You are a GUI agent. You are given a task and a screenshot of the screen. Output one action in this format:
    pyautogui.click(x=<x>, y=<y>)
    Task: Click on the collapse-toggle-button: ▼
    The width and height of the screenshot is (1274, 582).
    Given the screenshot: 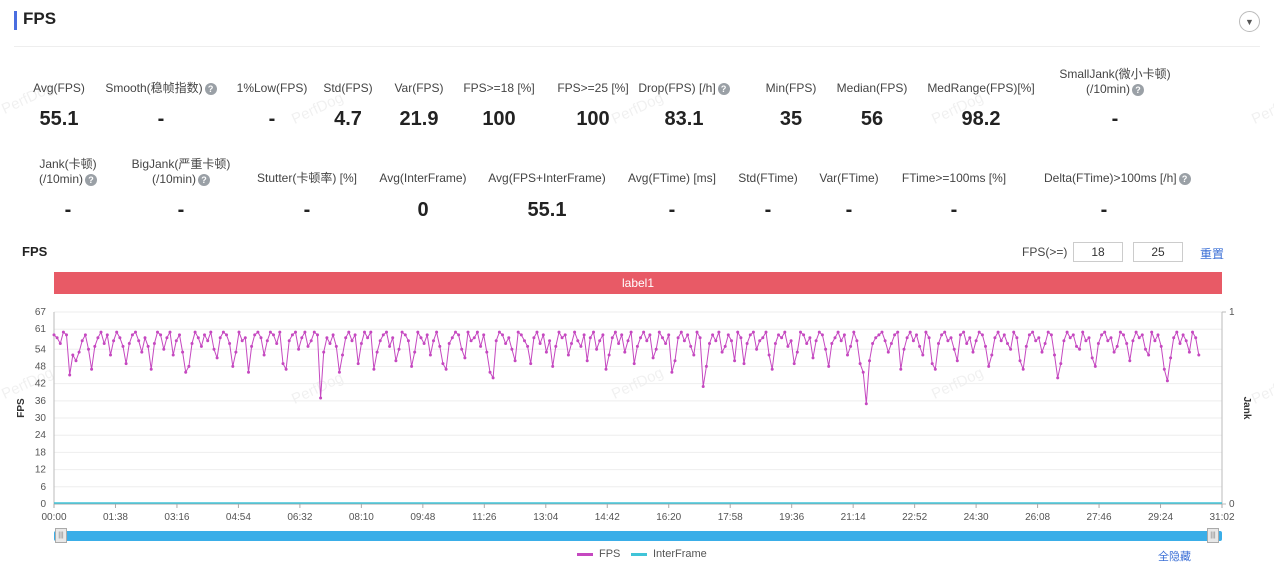 What is the action you would take?
    pyautogui.click(x=1249, y=21)
    